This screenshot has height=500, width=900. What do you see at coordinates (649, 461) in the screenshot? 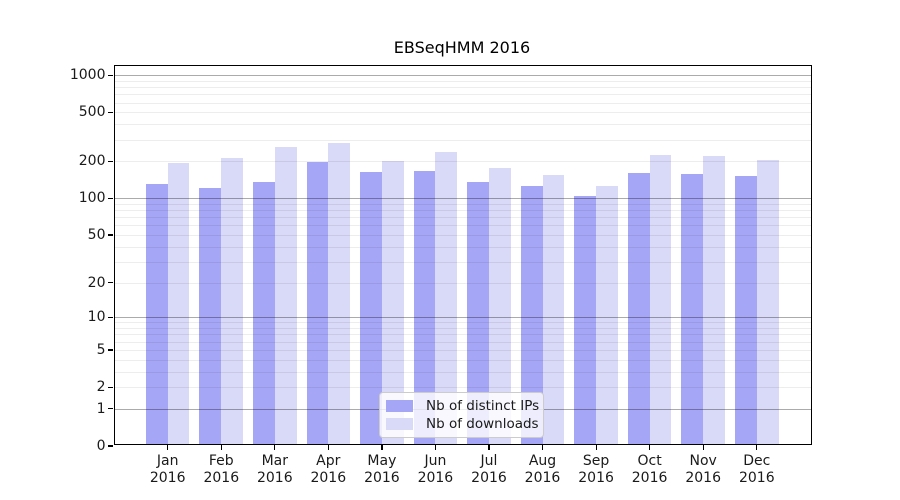
I see `x-tick-month-oct: Oct` at bounding box center [649, 461].